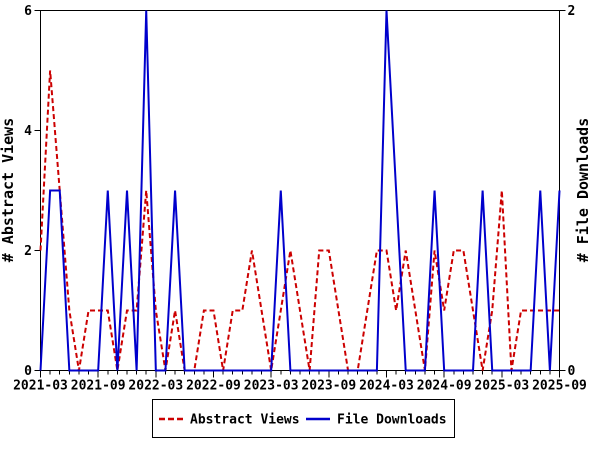 This screenshot has width=600, height=450. Describe the element at coordinates (572, 11) in the screenshot. I see `y-right-tick-label: 2` at that location.